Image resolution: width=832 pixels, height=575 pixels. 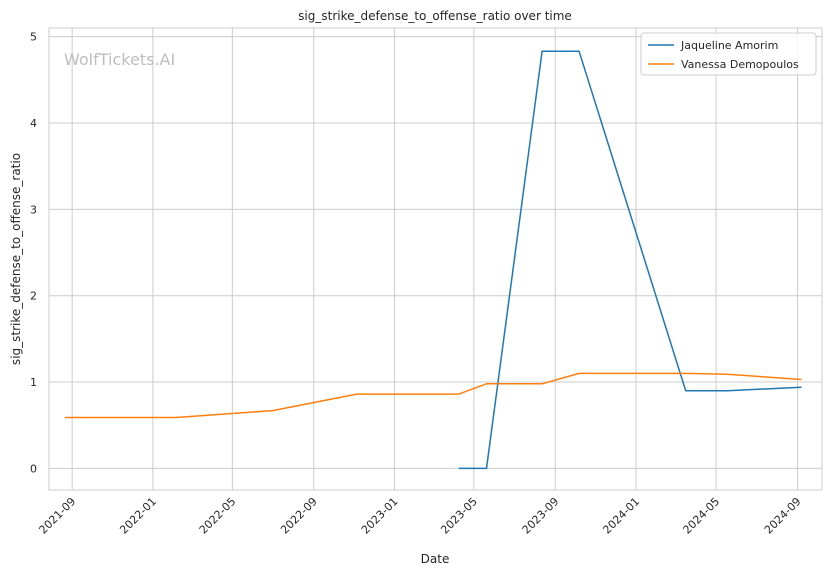 I want to click on y-tick-label: 4, so click(x=33, y=123).